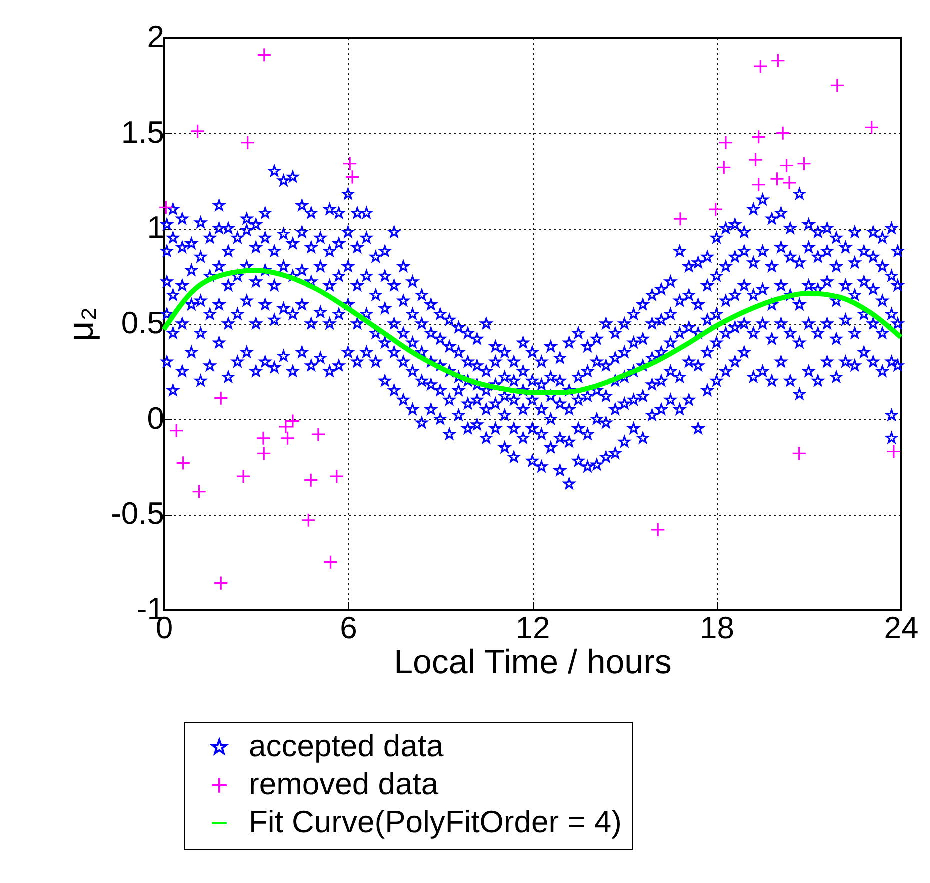  I want to click on y-tick-label: 0, so click(155, 418).